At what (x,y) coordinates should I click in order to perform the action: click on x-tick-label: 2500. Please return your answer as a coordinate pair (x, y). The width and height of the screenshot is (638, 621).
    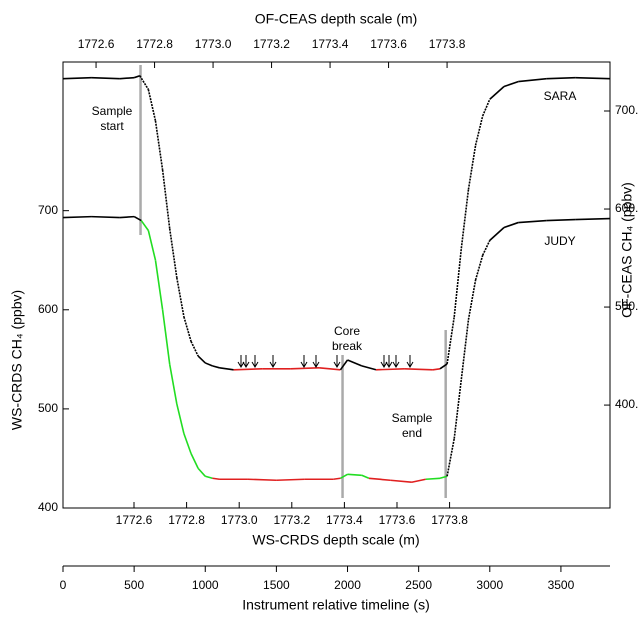
    Looking at the image, I should click on (418, 585).